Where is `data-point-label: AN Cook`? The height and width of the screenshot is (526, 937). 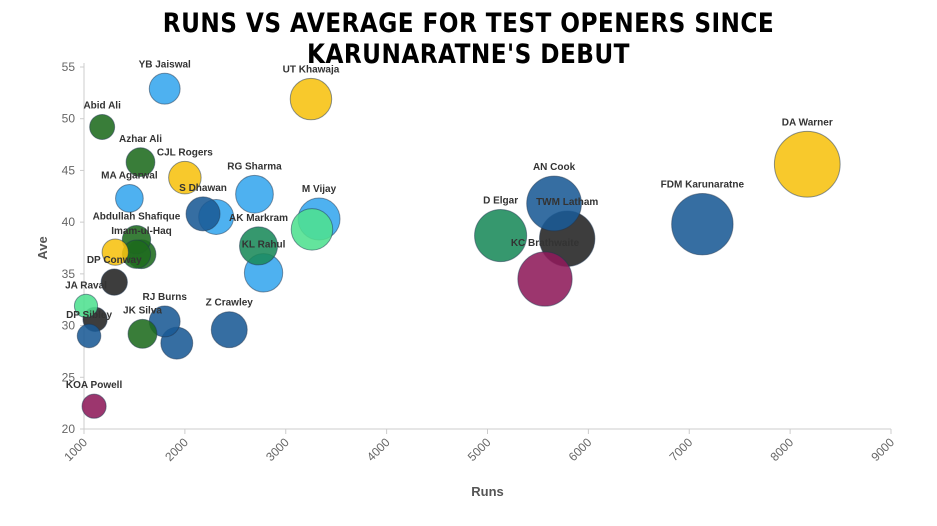
data-point-label: AN Cook is located at coordinates (554, 167).